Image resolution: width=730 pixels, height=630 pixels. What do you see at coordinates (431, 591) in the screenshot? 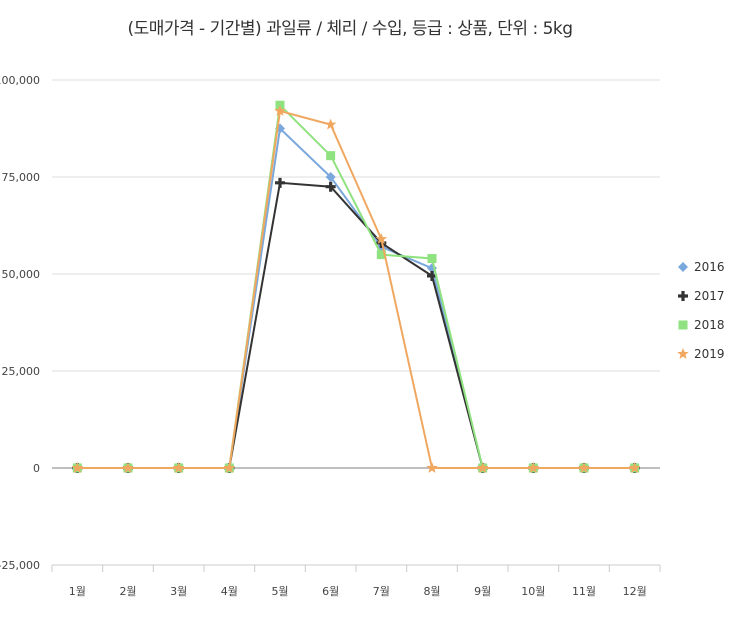
I see `x-tick-label: 8월` at bounding box center [431, 591].